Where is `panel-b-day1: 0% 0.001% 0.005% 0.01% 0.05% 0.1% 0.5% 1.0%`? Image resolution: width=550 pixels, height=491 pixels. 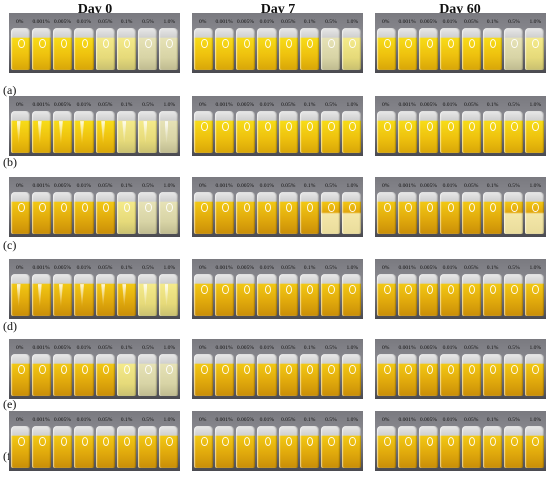 panel-b-day1: 0% 0.001% 0.005% 0.01% 0.05% 0.1% 0.5% 1.0% is located at coordinates (277, 126).